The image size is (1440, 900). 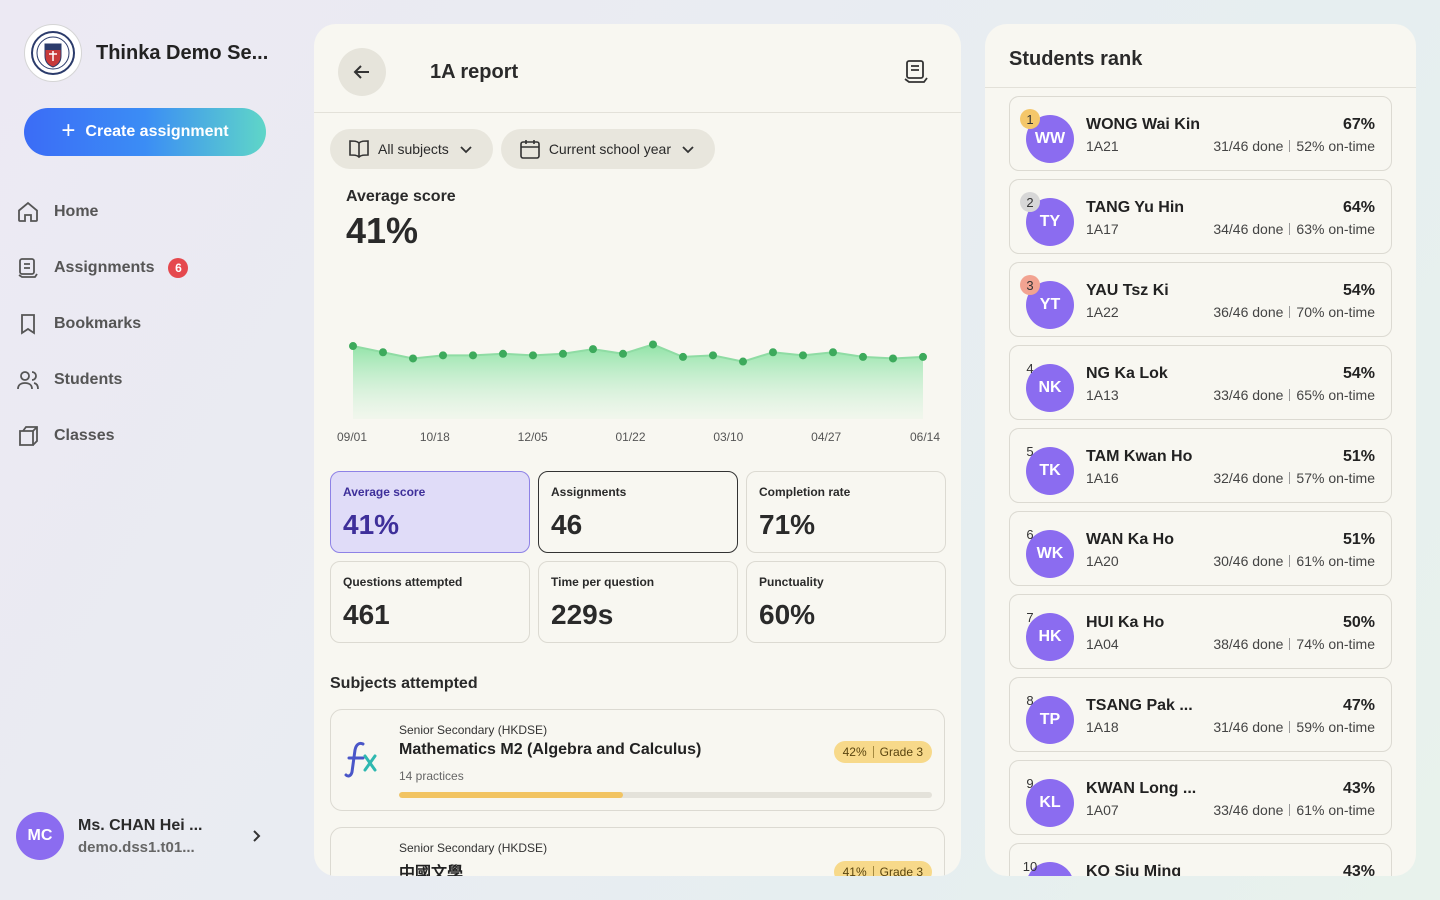 What do you see at coordinates (430, 512) in the screenshot?
I see `stat-average-score: Average score 41%` at bounding box center [430, 512].